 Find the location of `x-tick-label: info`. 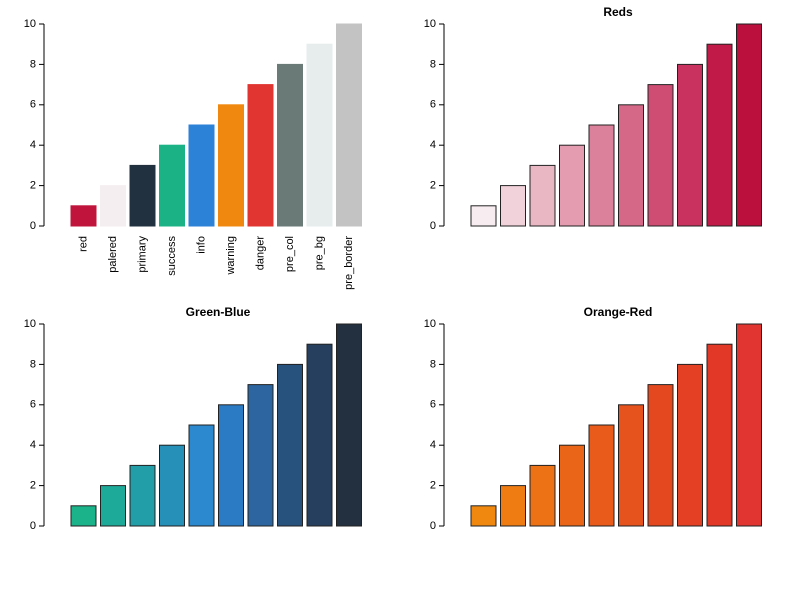

x-tick-label: info is located at coordinates (201, 245).